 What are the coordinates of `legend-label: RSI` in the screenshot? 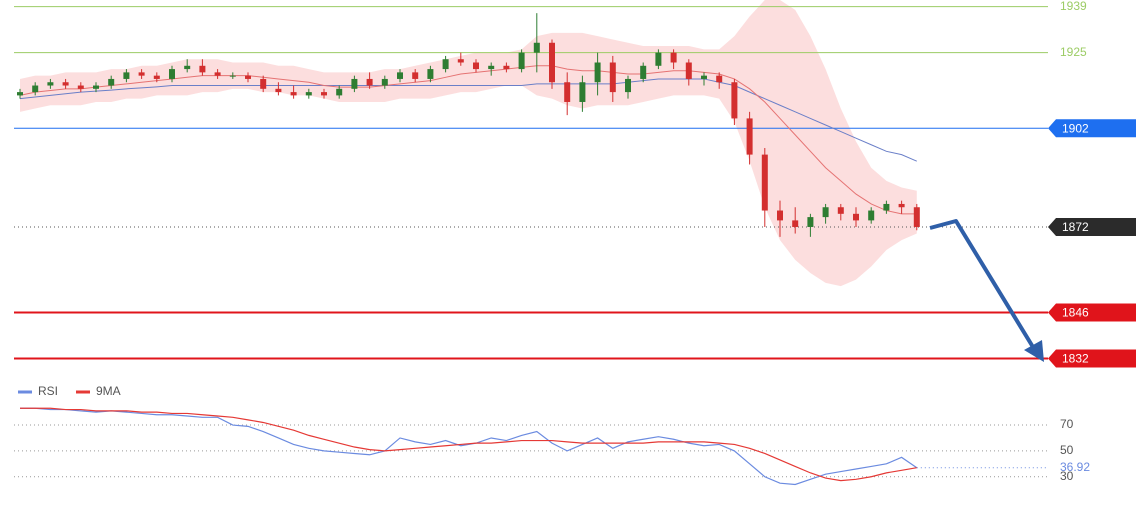 It's located at (48, 391).